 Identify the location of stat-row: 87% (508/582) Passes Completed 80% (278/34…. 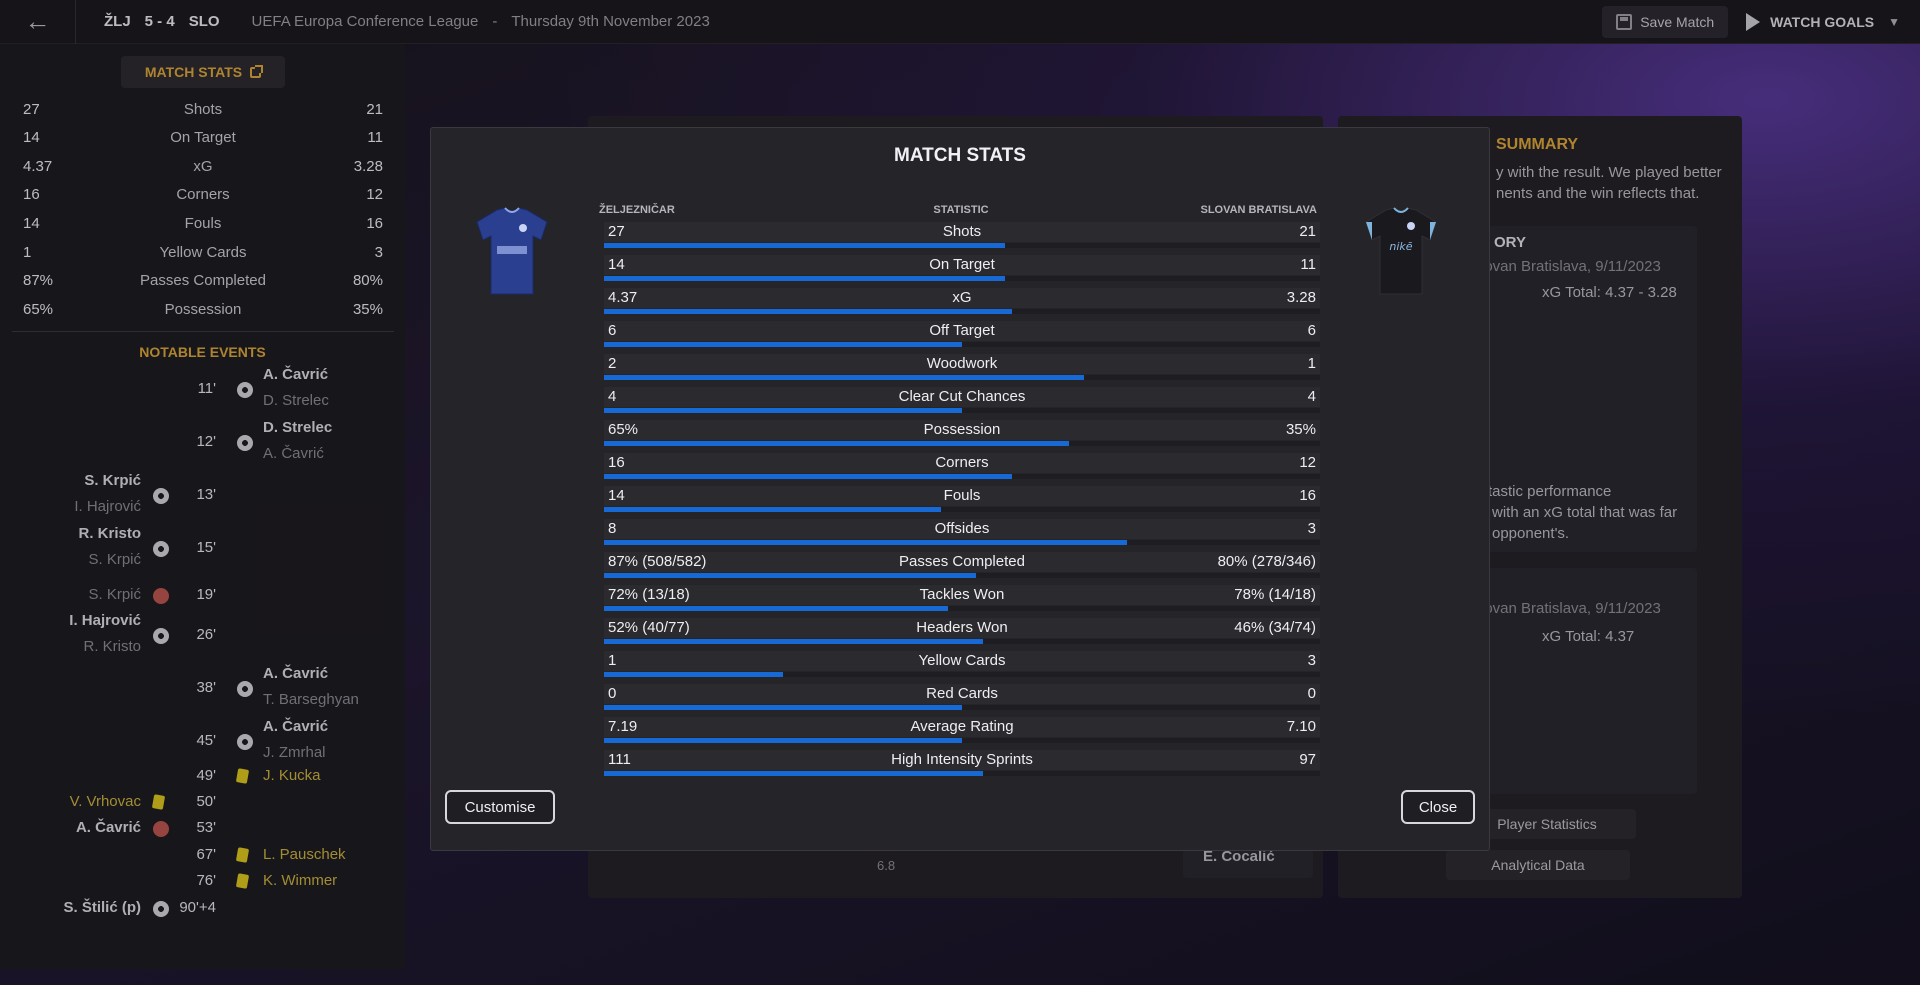
(962, 568).